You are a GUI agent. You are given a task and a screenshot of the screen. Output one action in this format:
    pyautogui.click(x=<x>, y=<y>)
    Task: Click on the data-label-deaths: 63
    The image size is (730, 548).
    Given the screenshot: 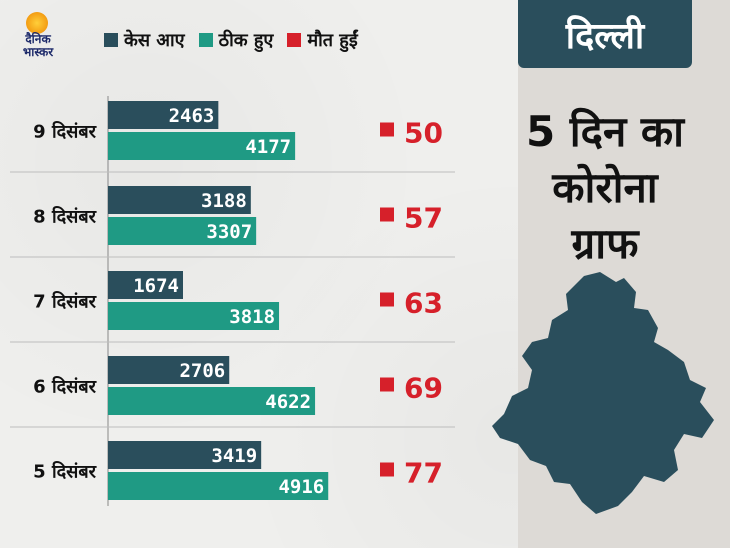 What is the action you would take?
    pyautogui.click(x=423, y=303)
    